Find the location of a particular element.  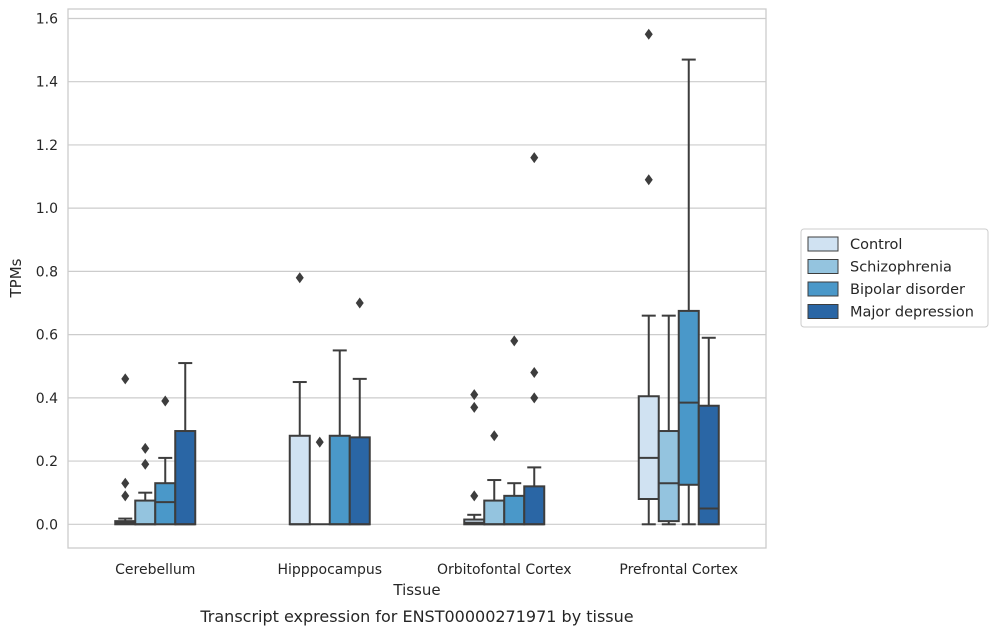

x-tick-label: Prefrontal Cortex is located at coordinates (678, 570).